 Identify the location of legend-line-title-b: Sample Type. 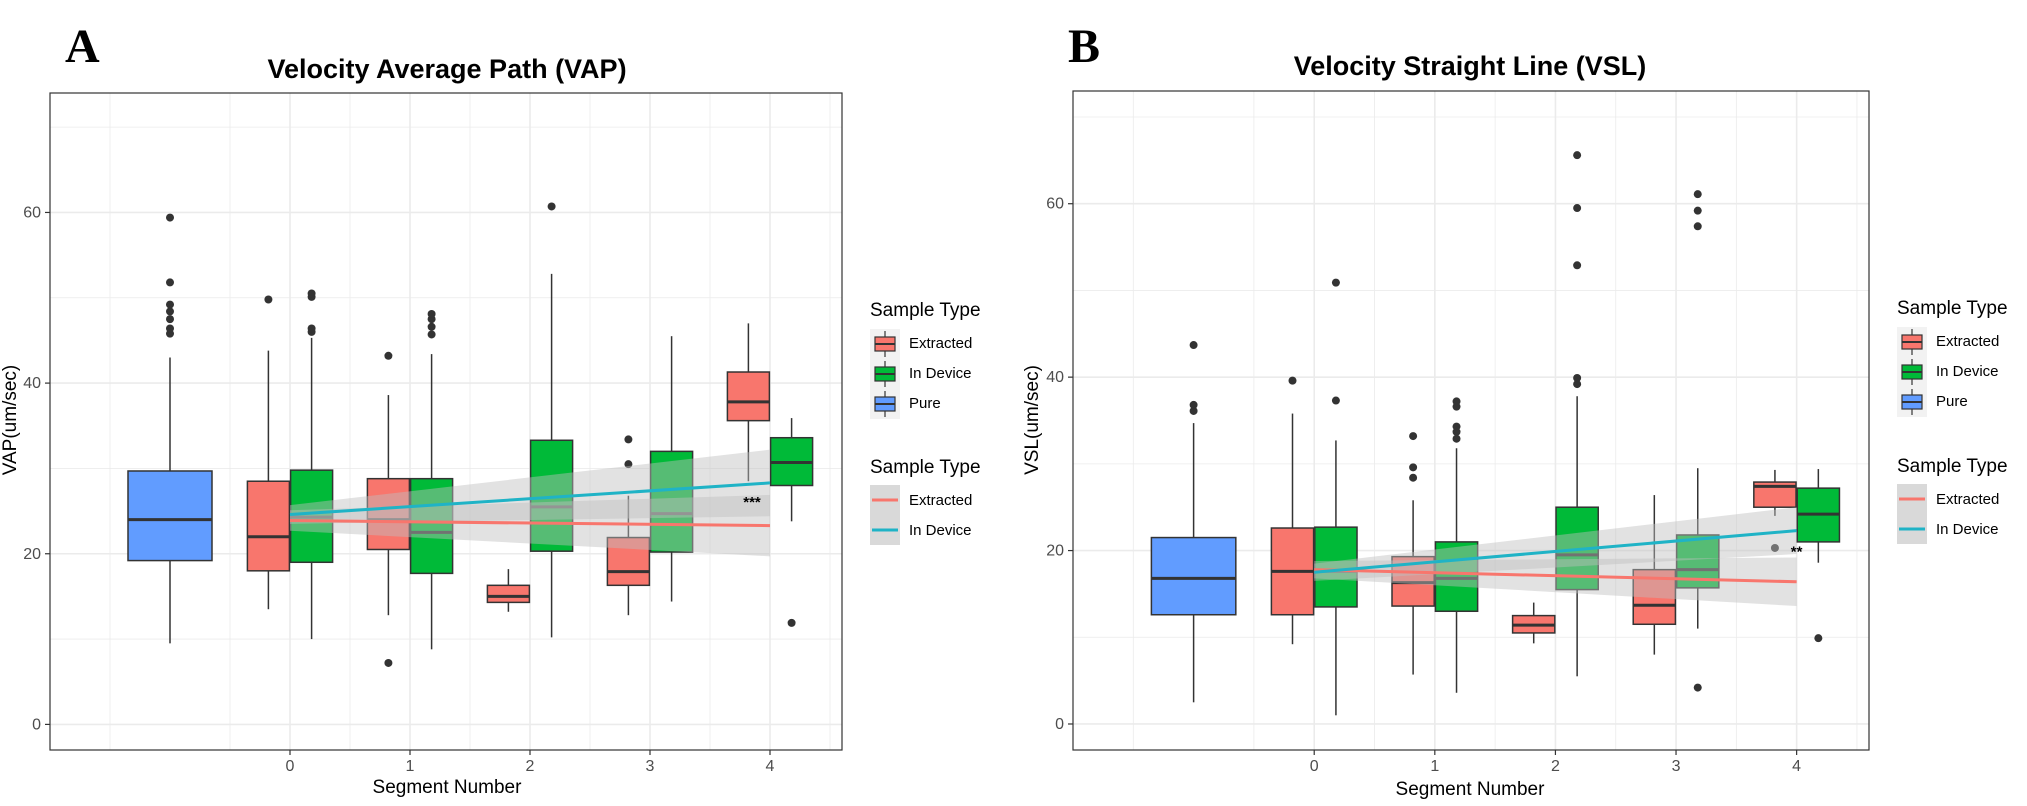
(1952, 466).